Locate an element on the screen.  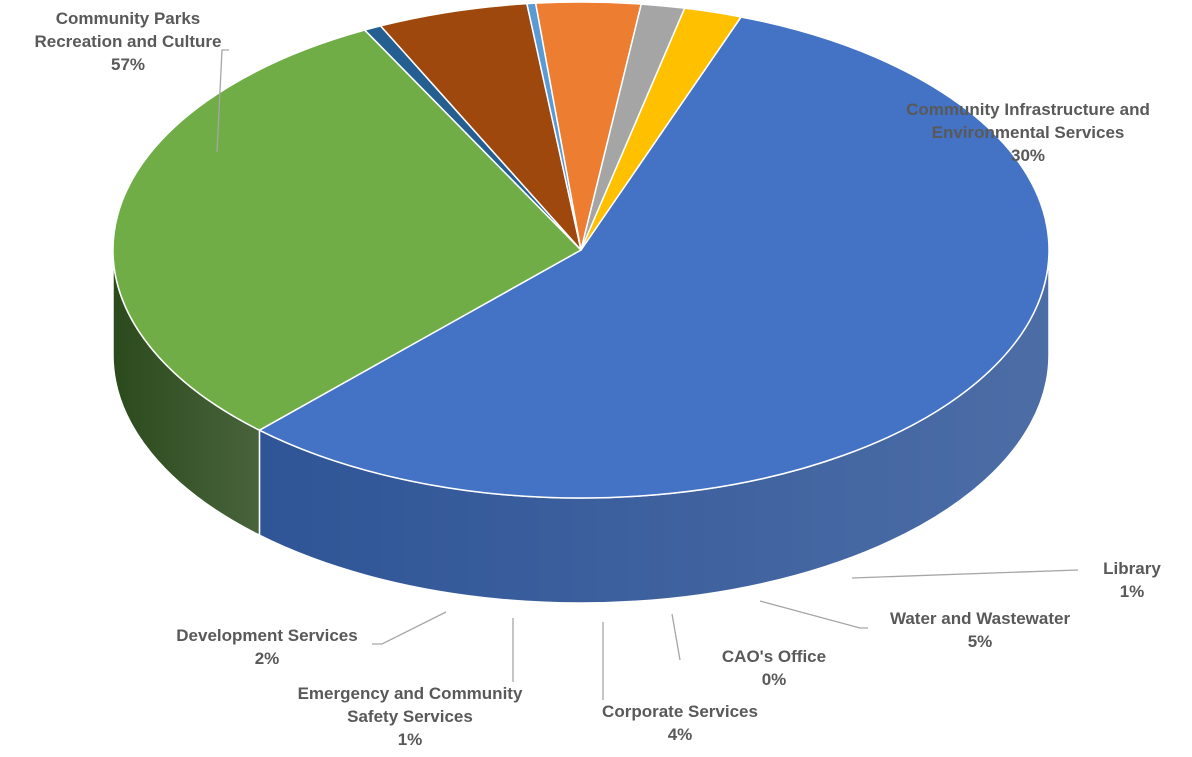
slice-label-line: Environmental Services is located at coordinates (1028, 132).